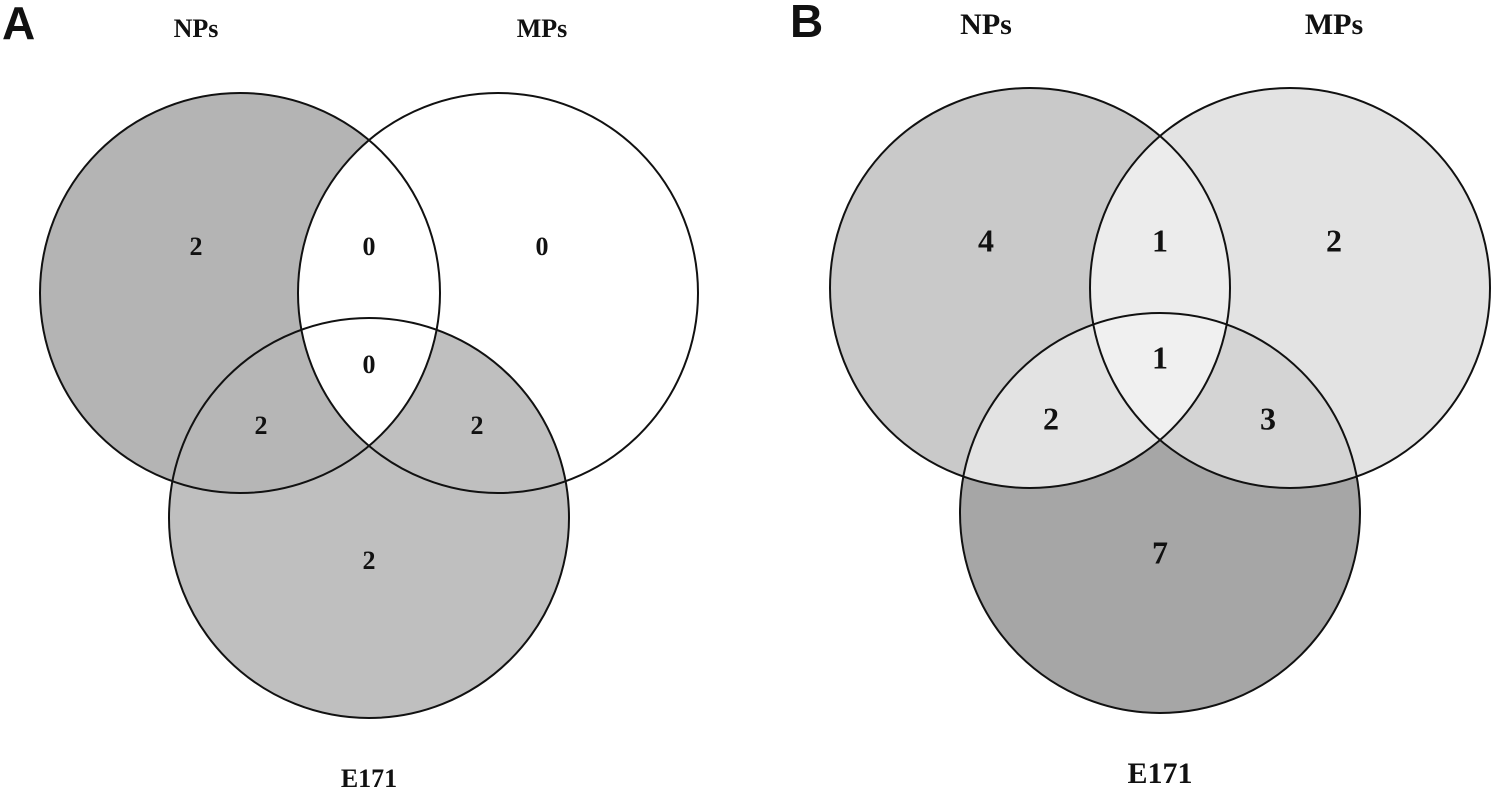 The width and height of the screenshot is (1492, 794). I want to click on nps-mps-fill, so click(369, 293).